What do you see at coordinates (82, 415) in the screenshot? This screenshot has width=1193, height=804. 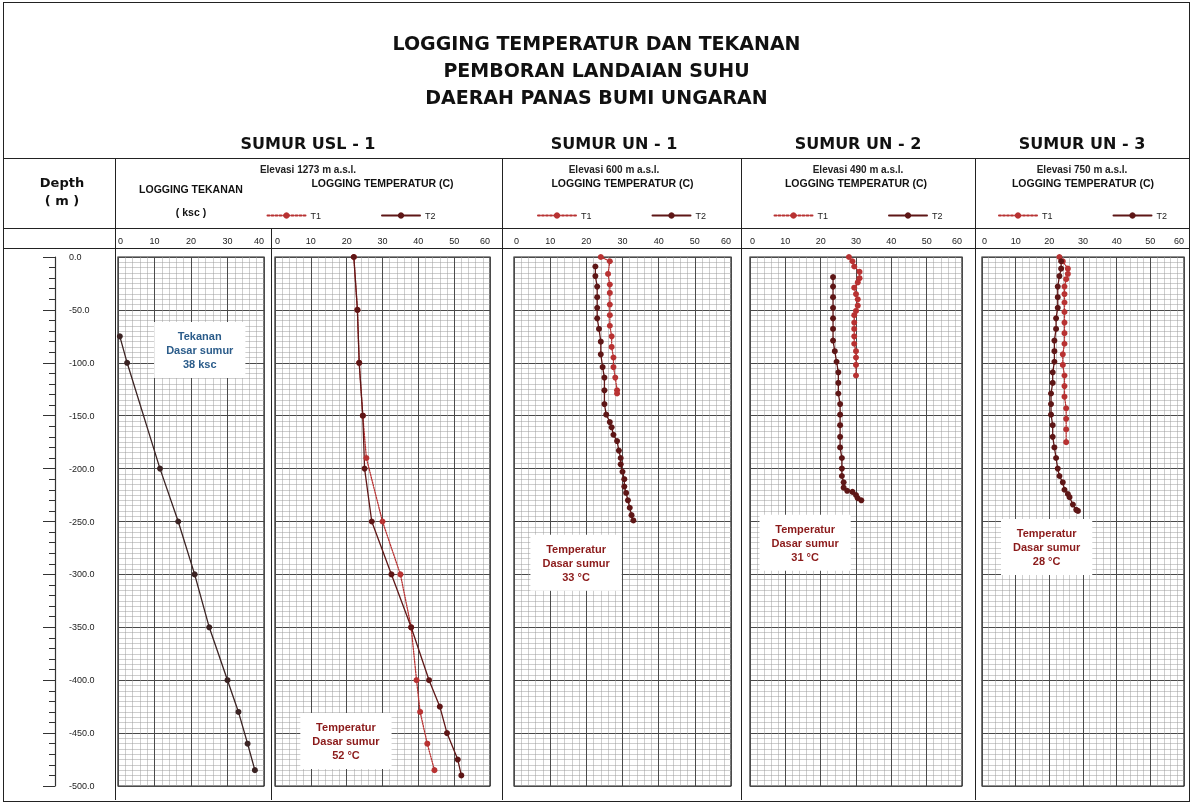 I see `y-tick-label: -150.0` at bounding box center [82, 415].